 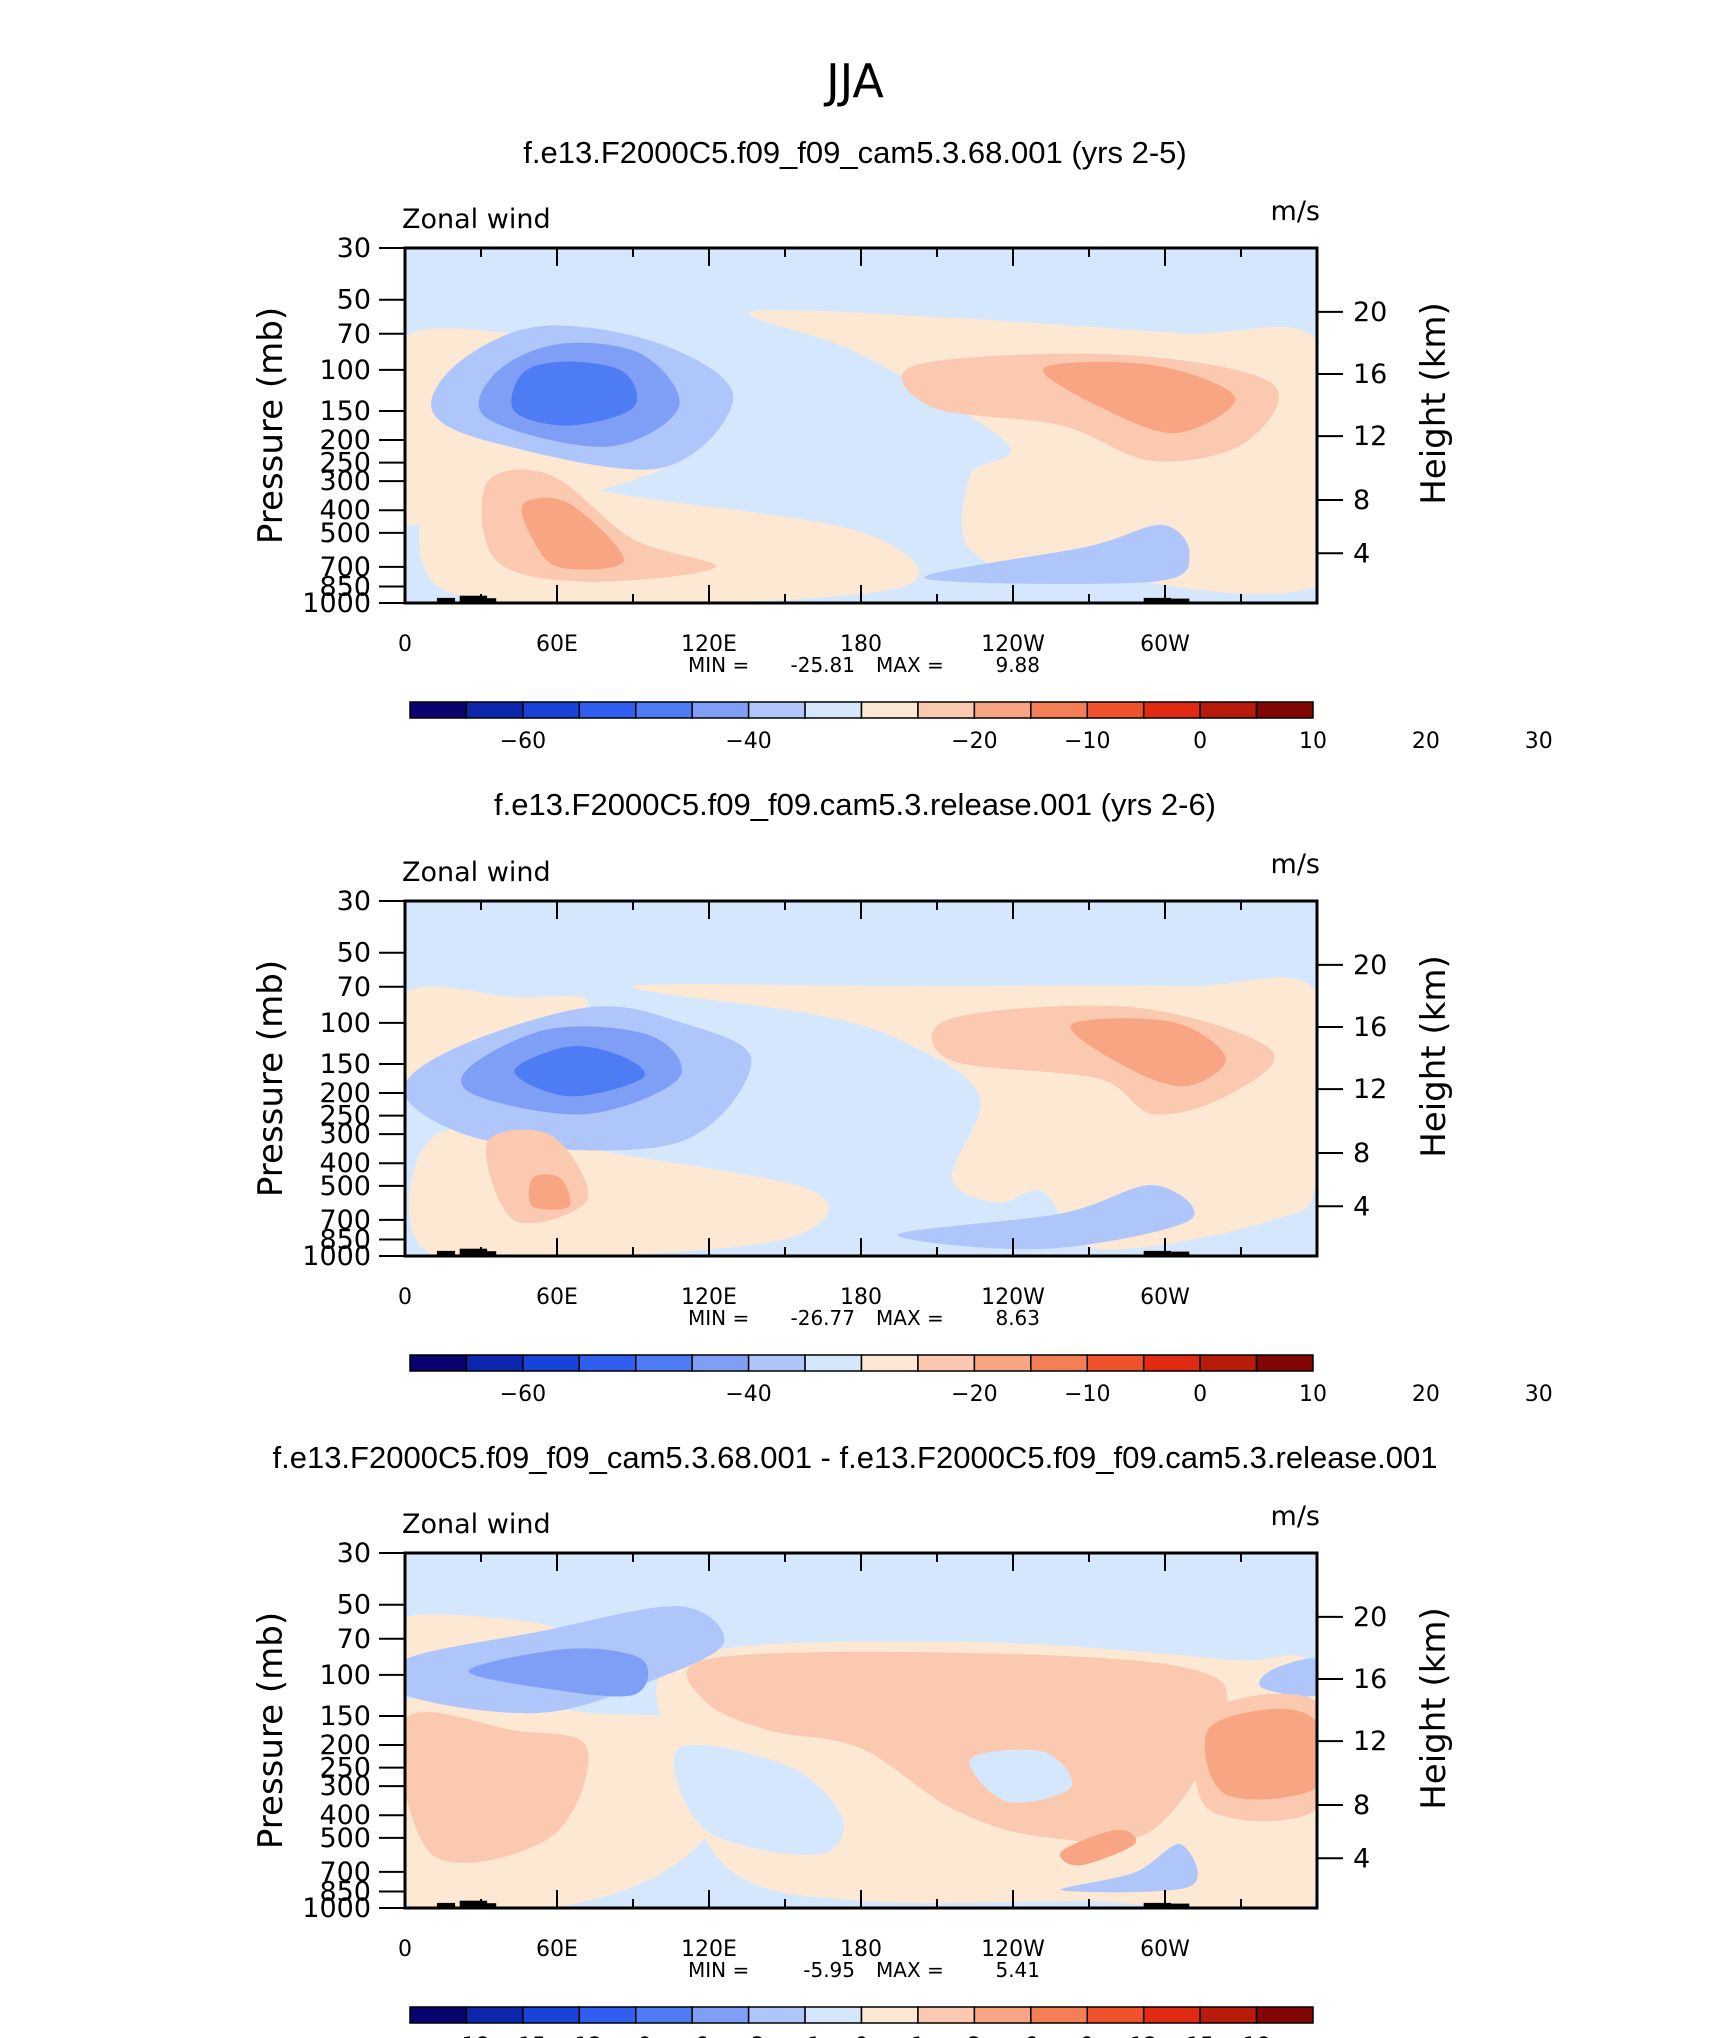 What do you see at coordinates (1200, 2036) in the screenshot?
I see `colorbar-label: 15` at bounding box center [1200, 2036].